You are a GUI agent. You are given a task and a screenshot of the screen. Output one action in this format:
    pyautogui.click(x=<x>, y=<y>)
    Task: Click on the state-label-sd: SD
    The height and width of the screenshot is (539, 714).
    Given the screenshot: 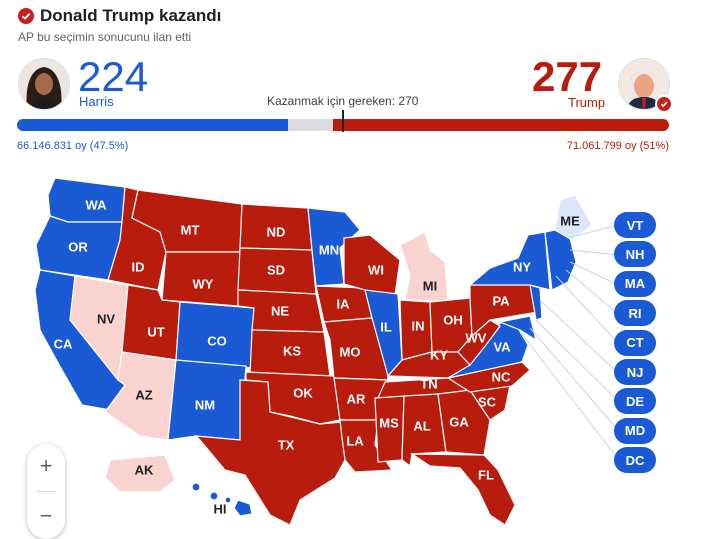 What is the action you would take?
    pyautogui.click(x=276, y=269)
    